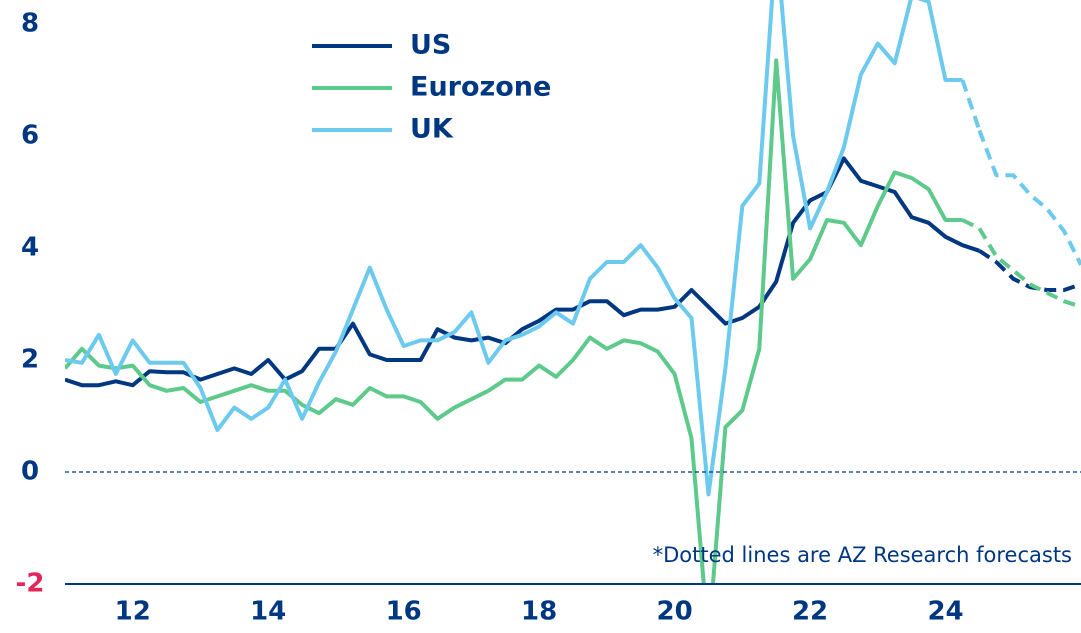  Describe the element at coordinates (432, 129) in the screenshot. I see `legend-label: UK` at that location.